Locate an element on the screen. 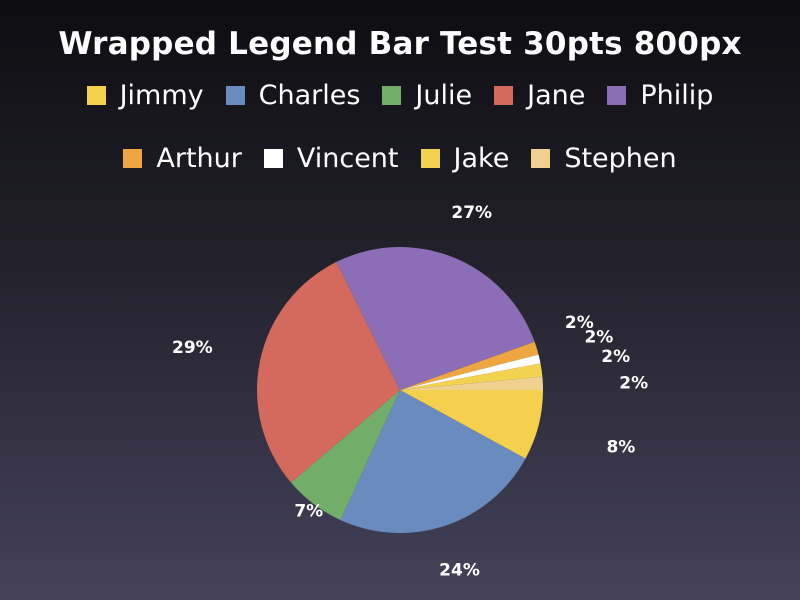 The width and height of the screenshot is (800, 600). legend-swatch-jake is located at coordinates (430, 158).